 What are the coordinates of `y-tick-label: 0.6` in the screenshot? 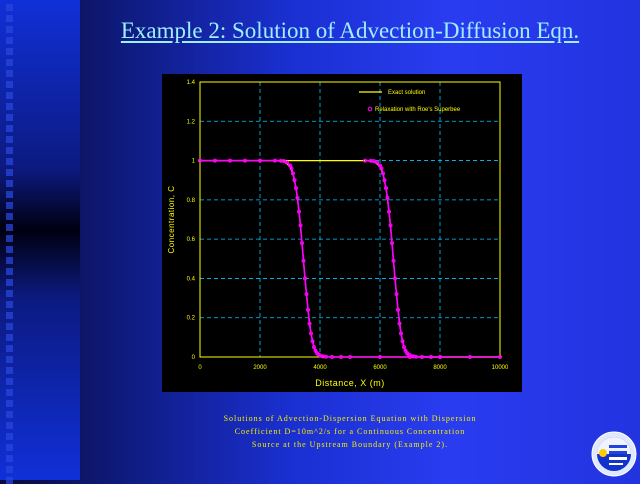 It's located at (191, 240).